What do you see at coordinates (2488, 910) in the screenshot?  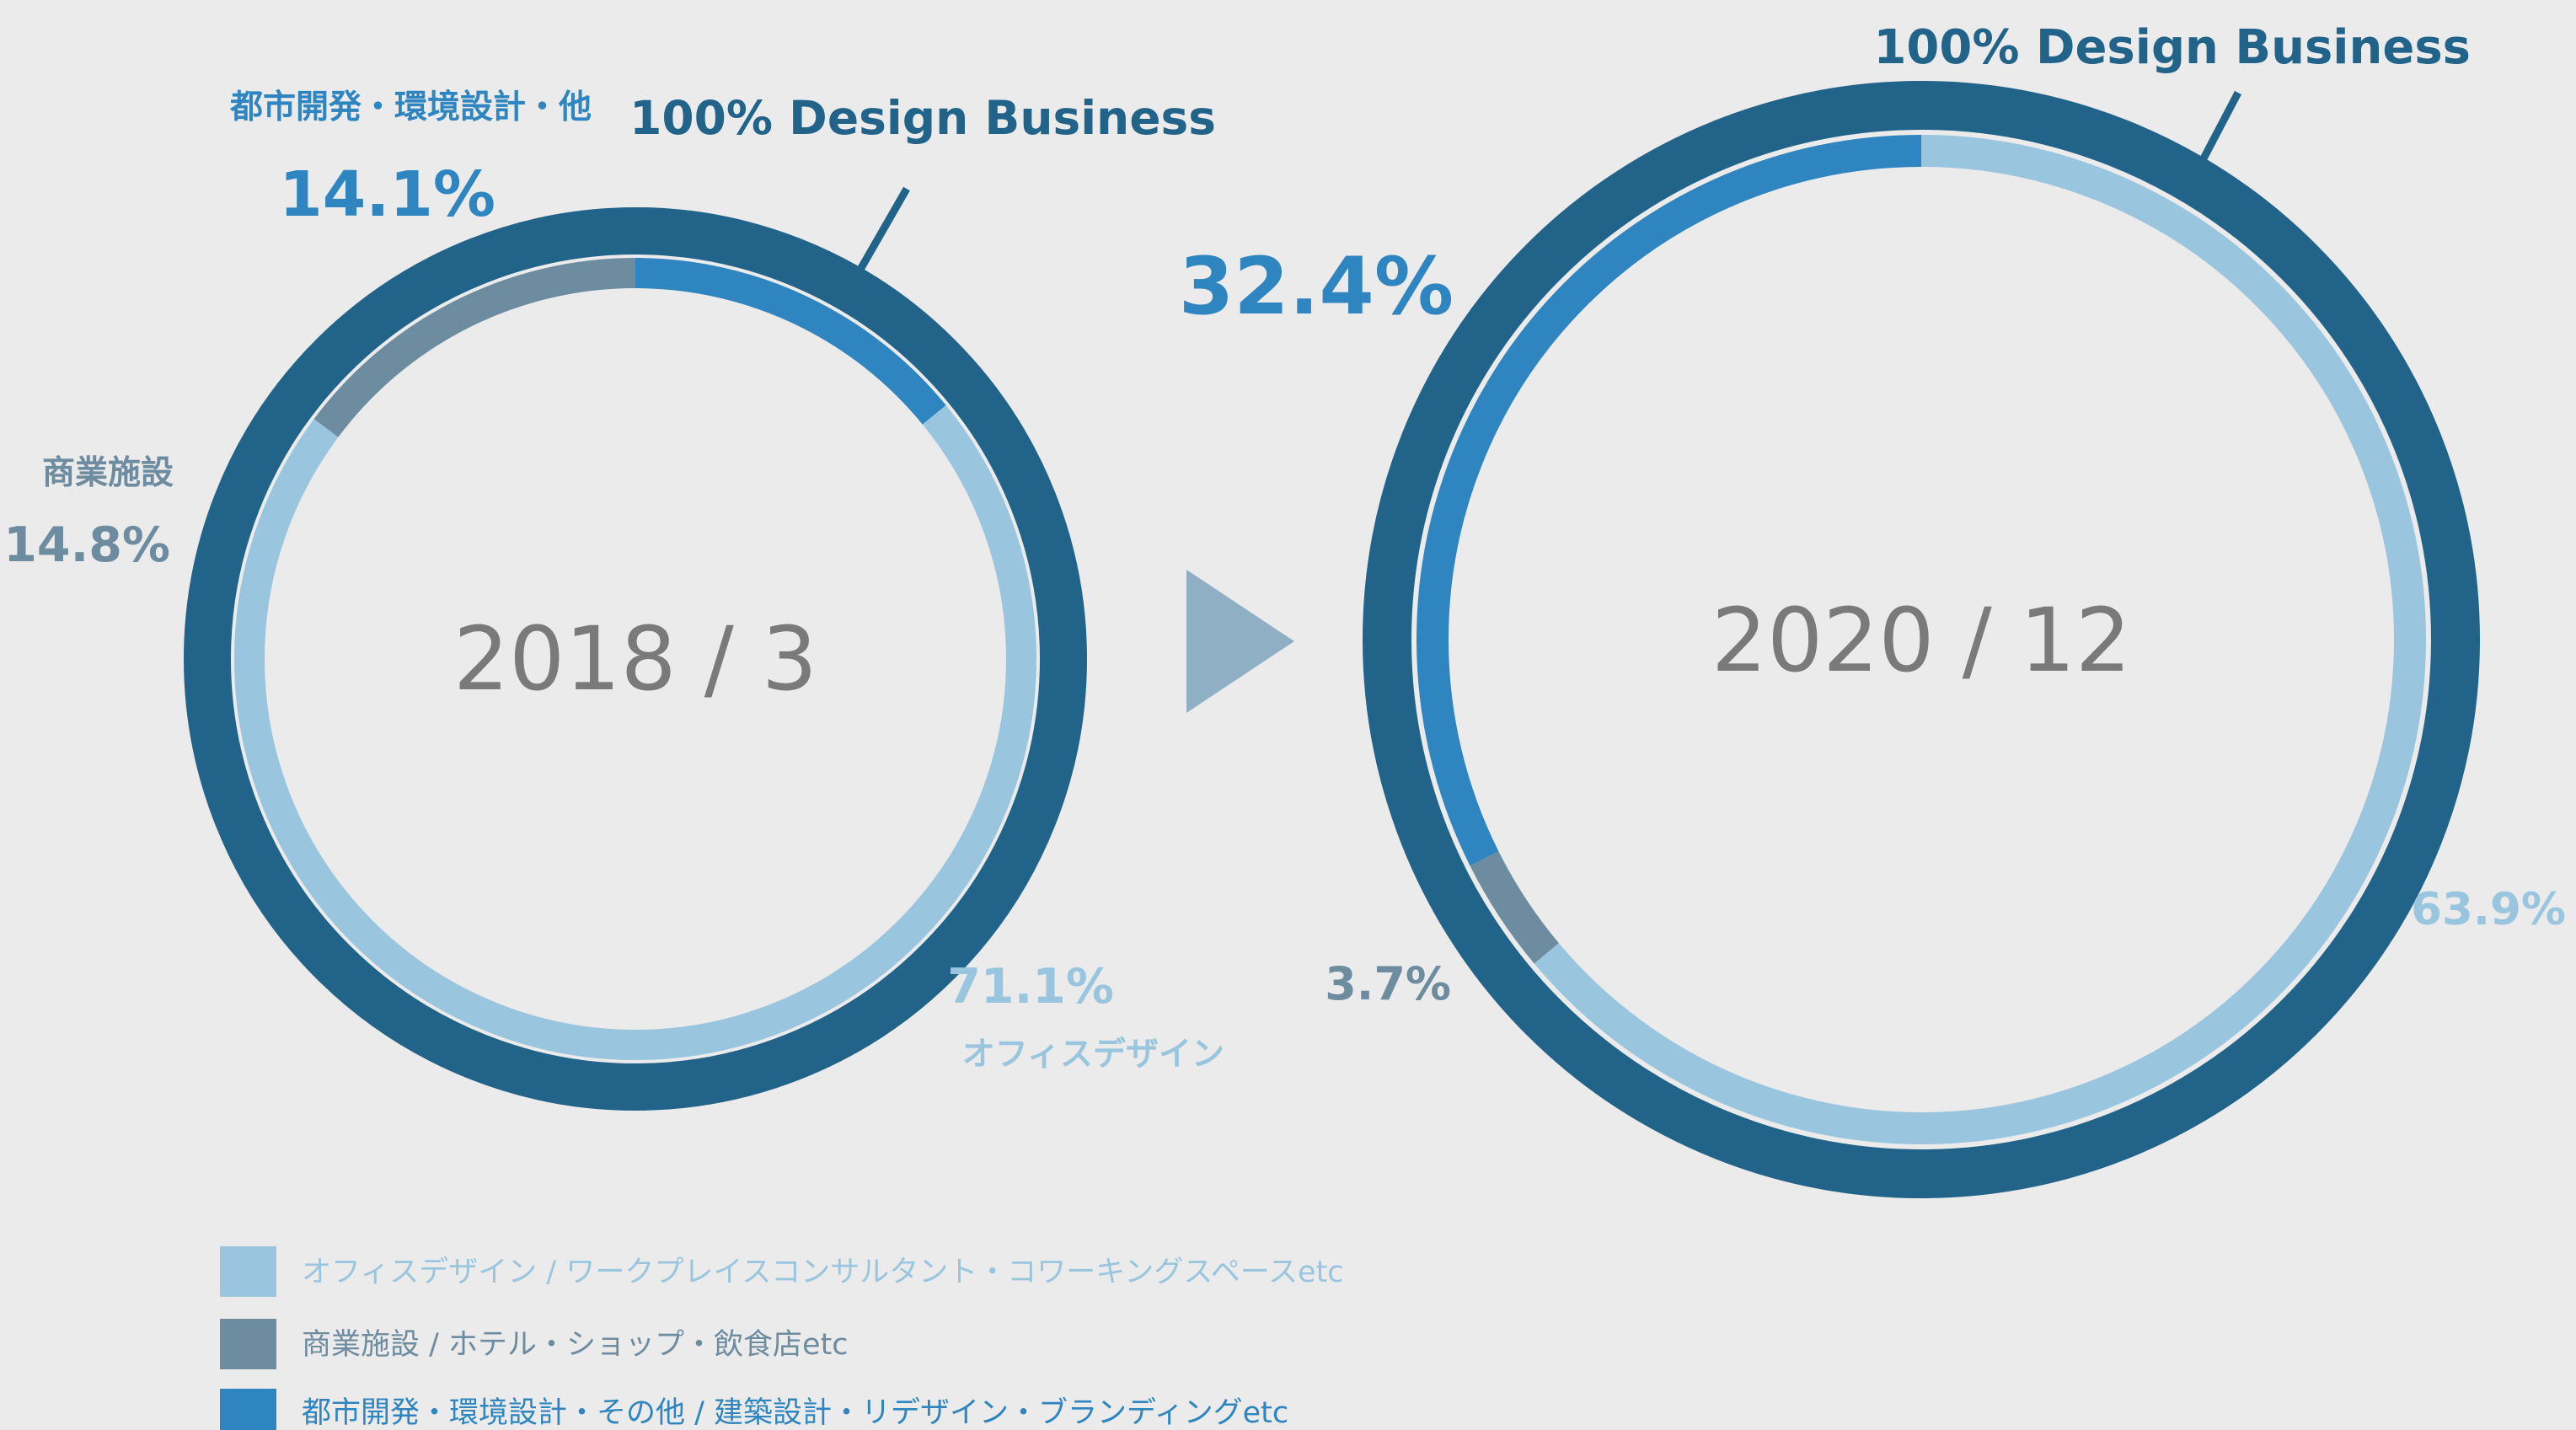 I see `office-value-2020: 63.9%` at bounding box center [2488, 910].